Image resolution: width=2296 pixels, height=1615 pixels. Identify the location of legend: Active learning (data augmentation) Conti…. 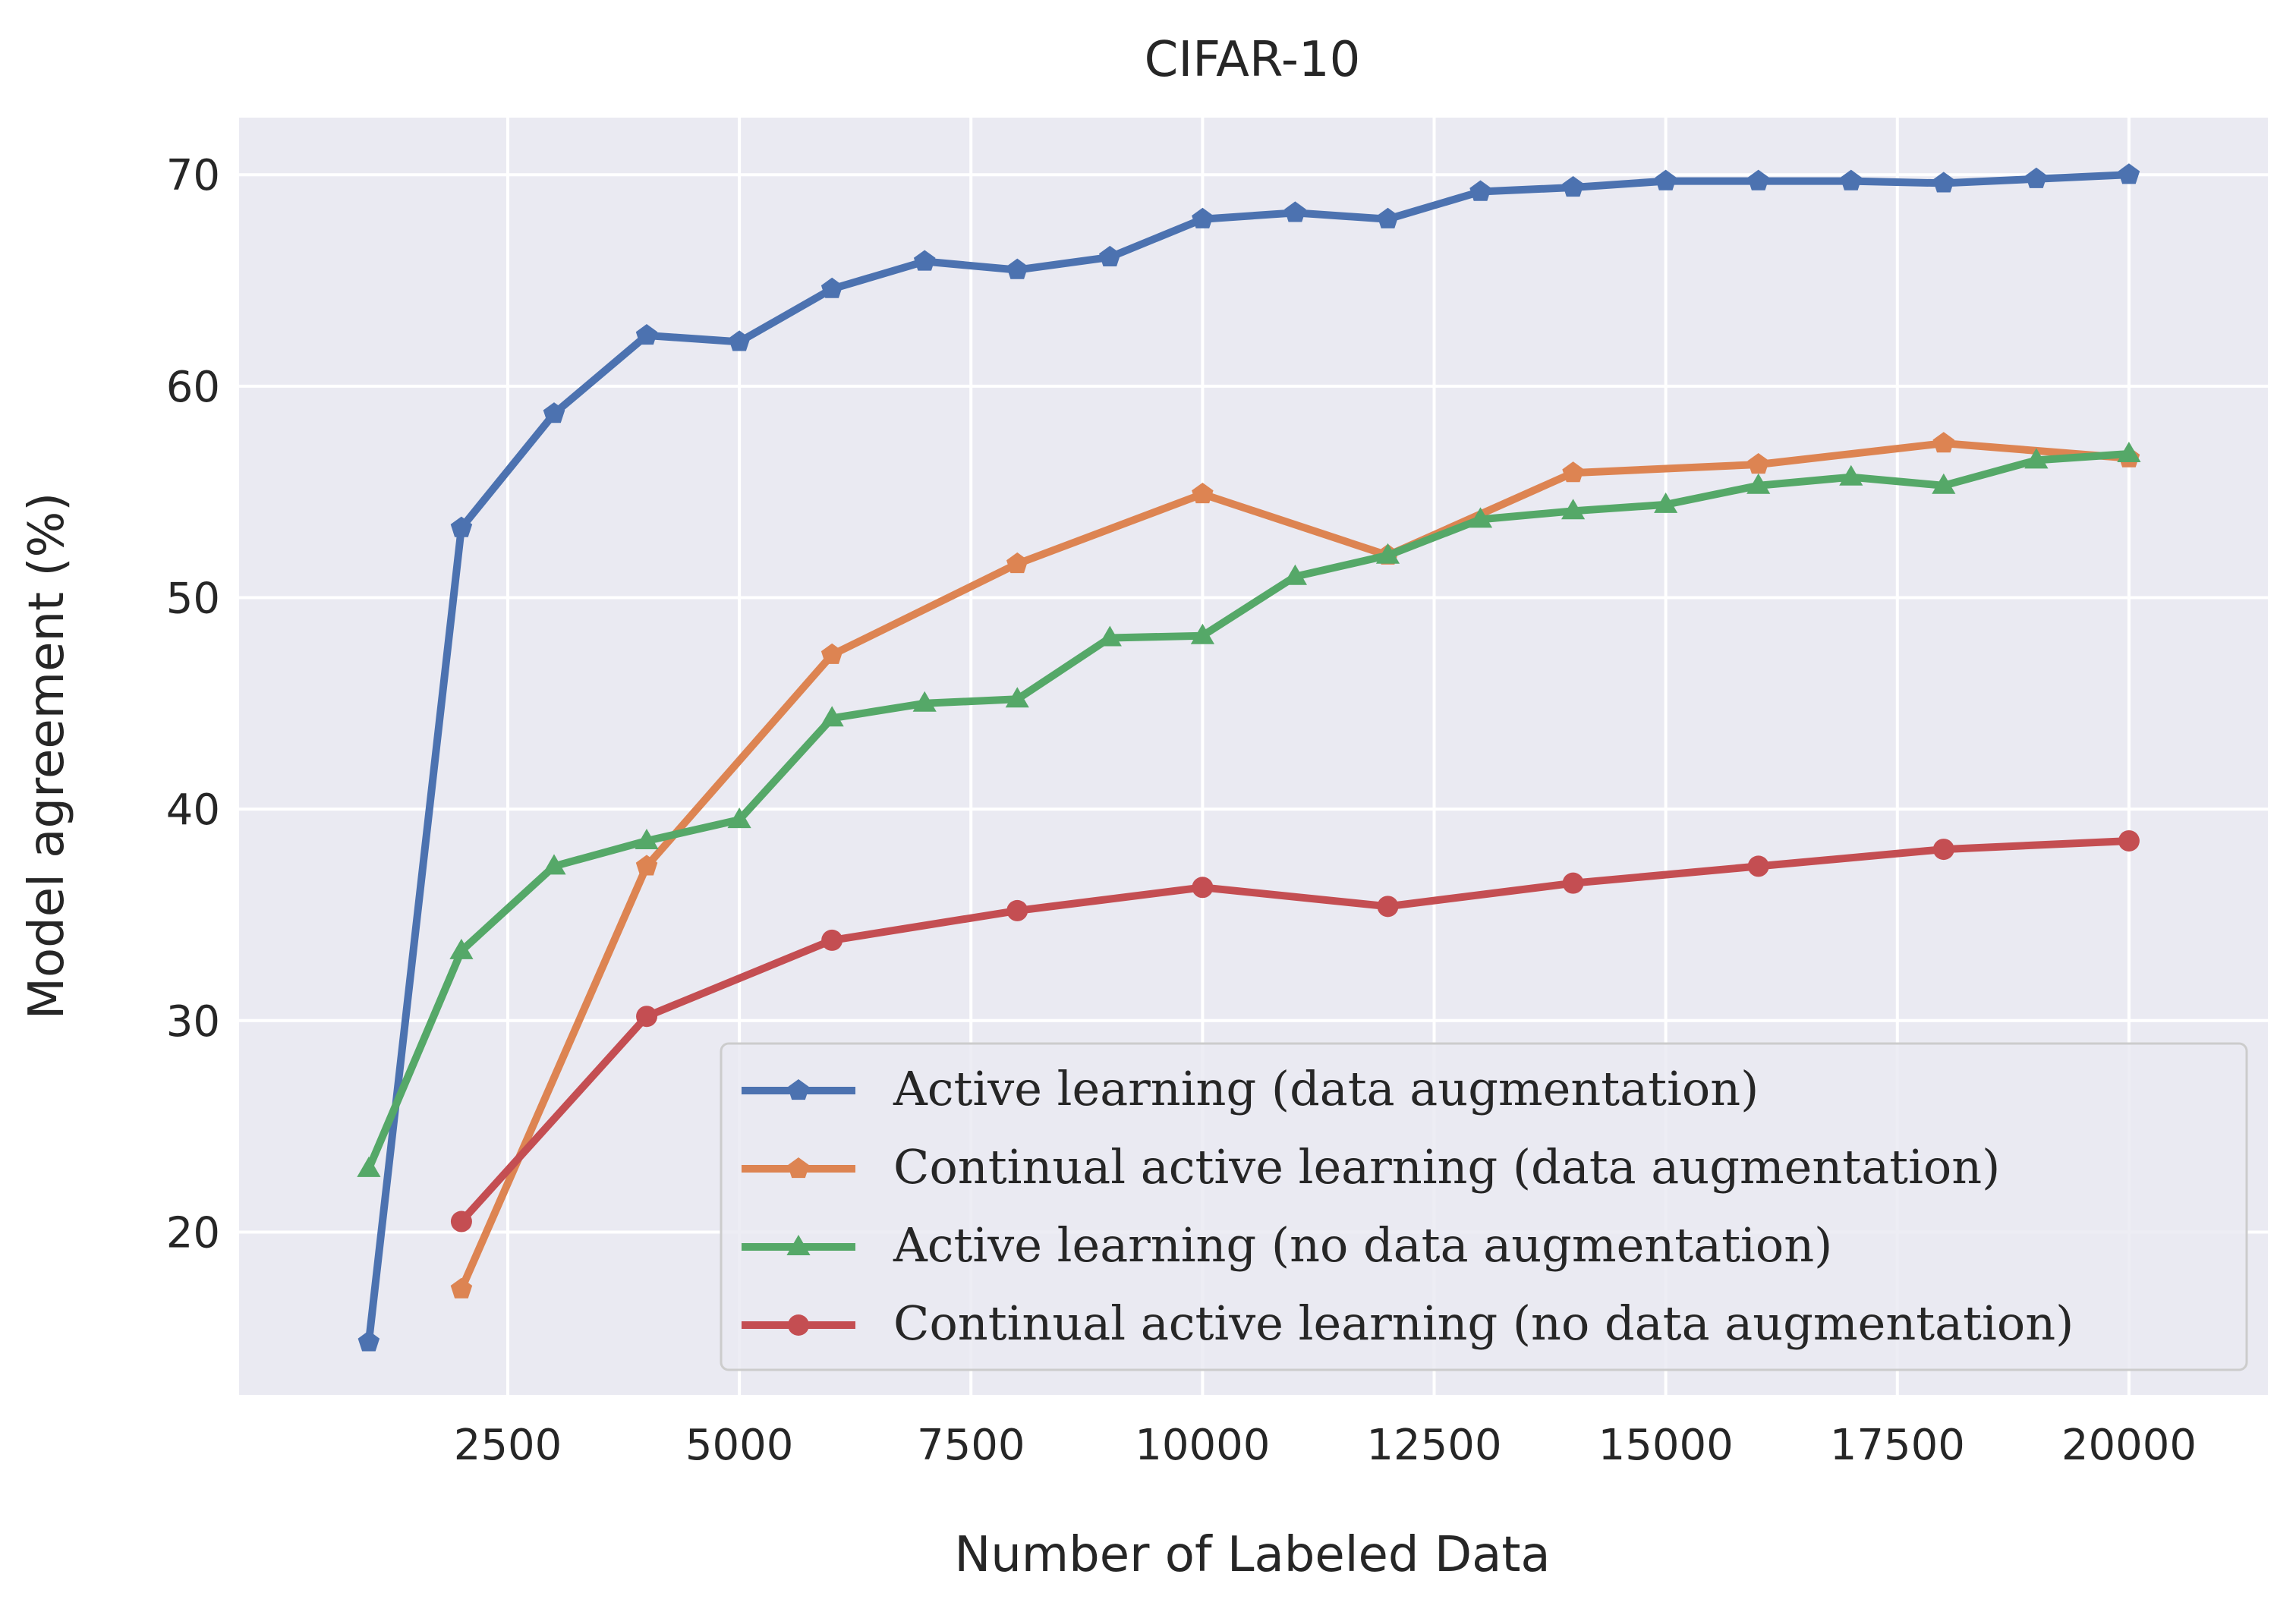
(1484, 1206).